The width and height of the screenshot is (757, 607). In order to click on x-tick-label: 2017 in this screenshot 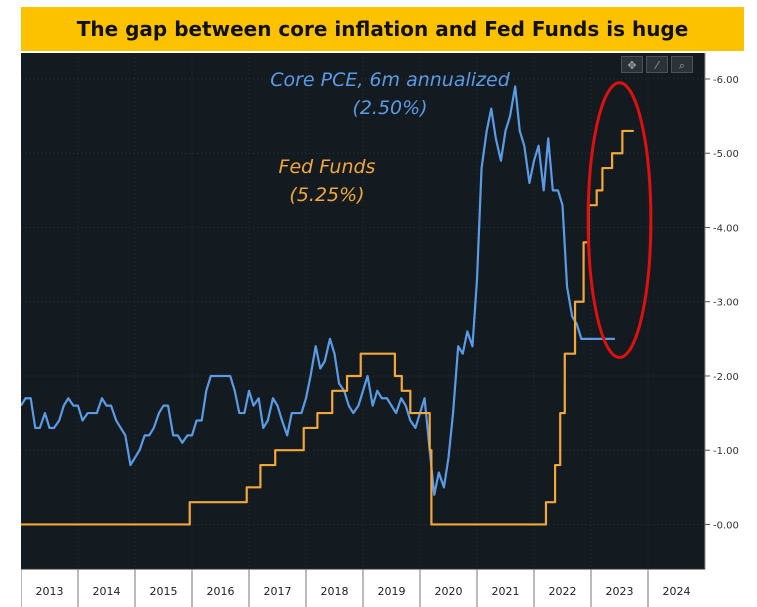, I will do `click(278, 591)`.